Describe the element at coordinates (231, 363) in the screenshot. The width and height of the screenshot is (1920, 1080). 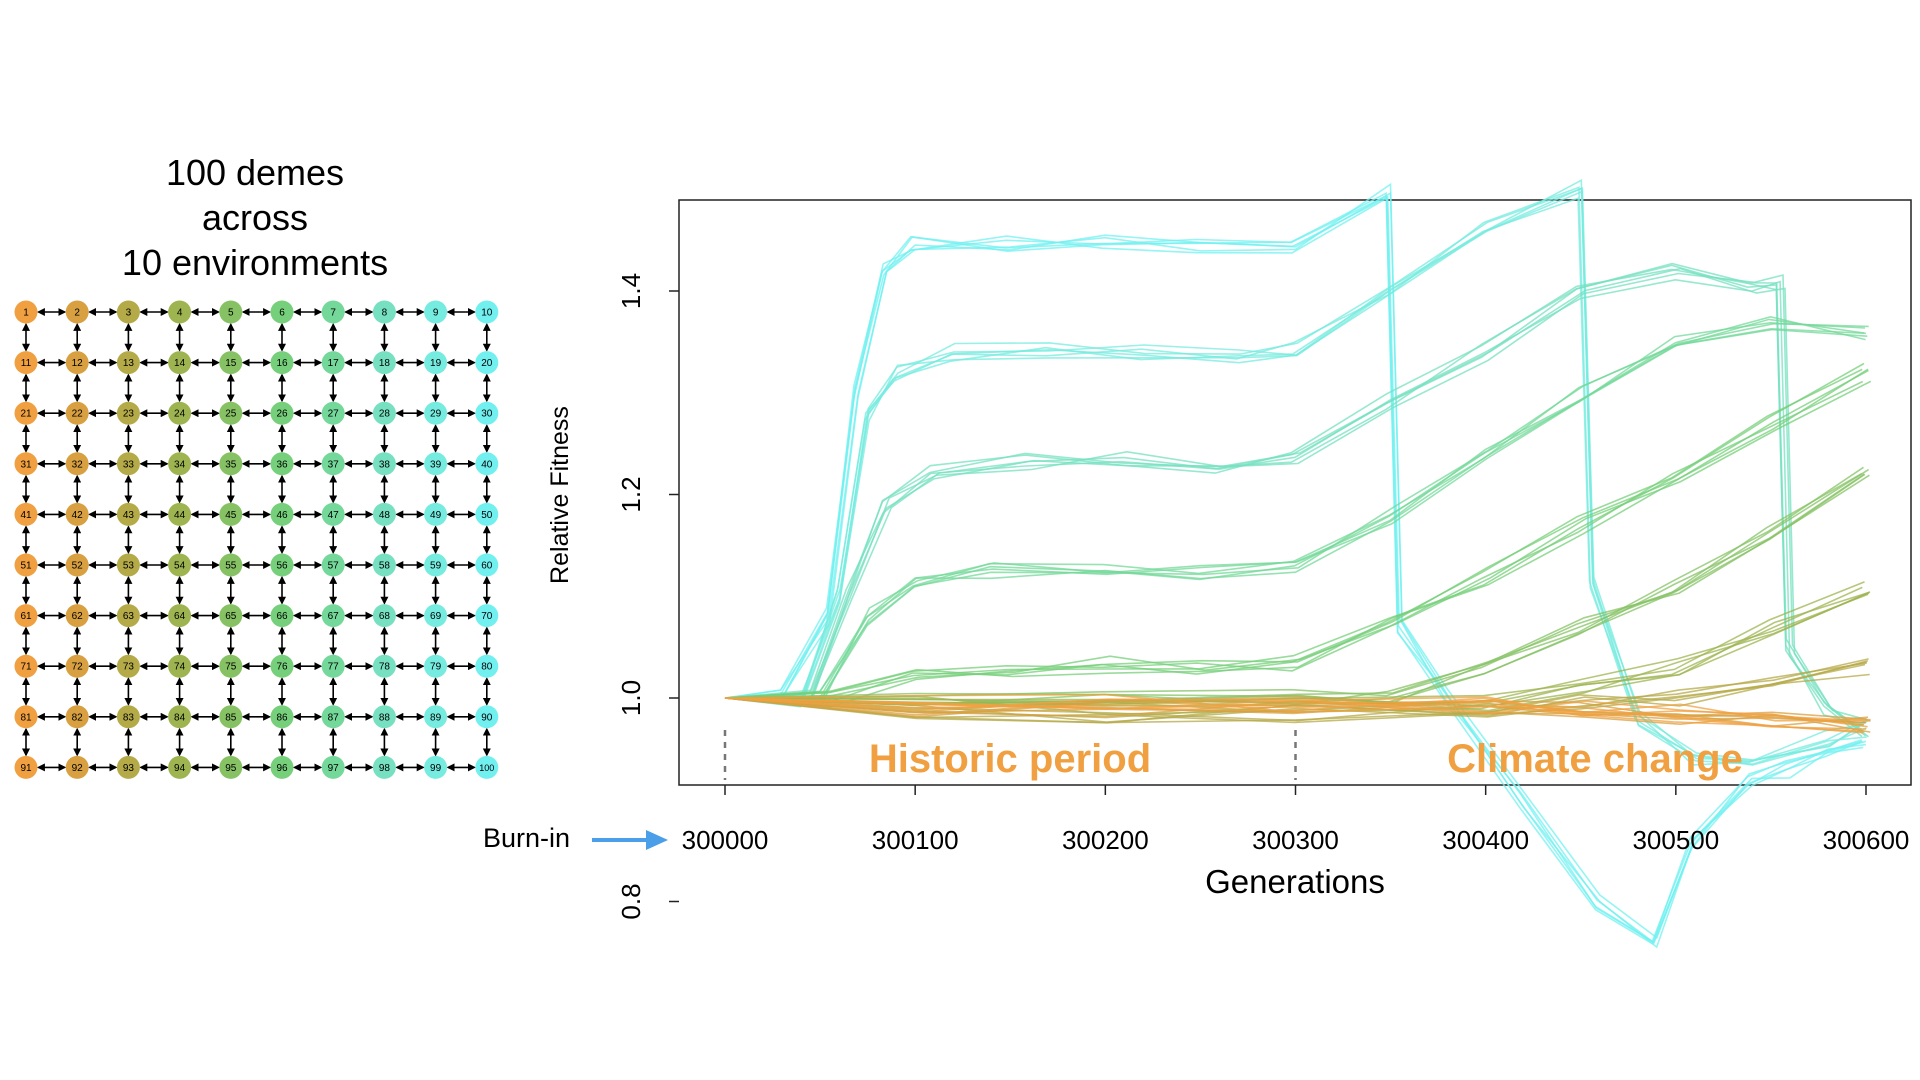
I see `deme-label: 15` at that location.